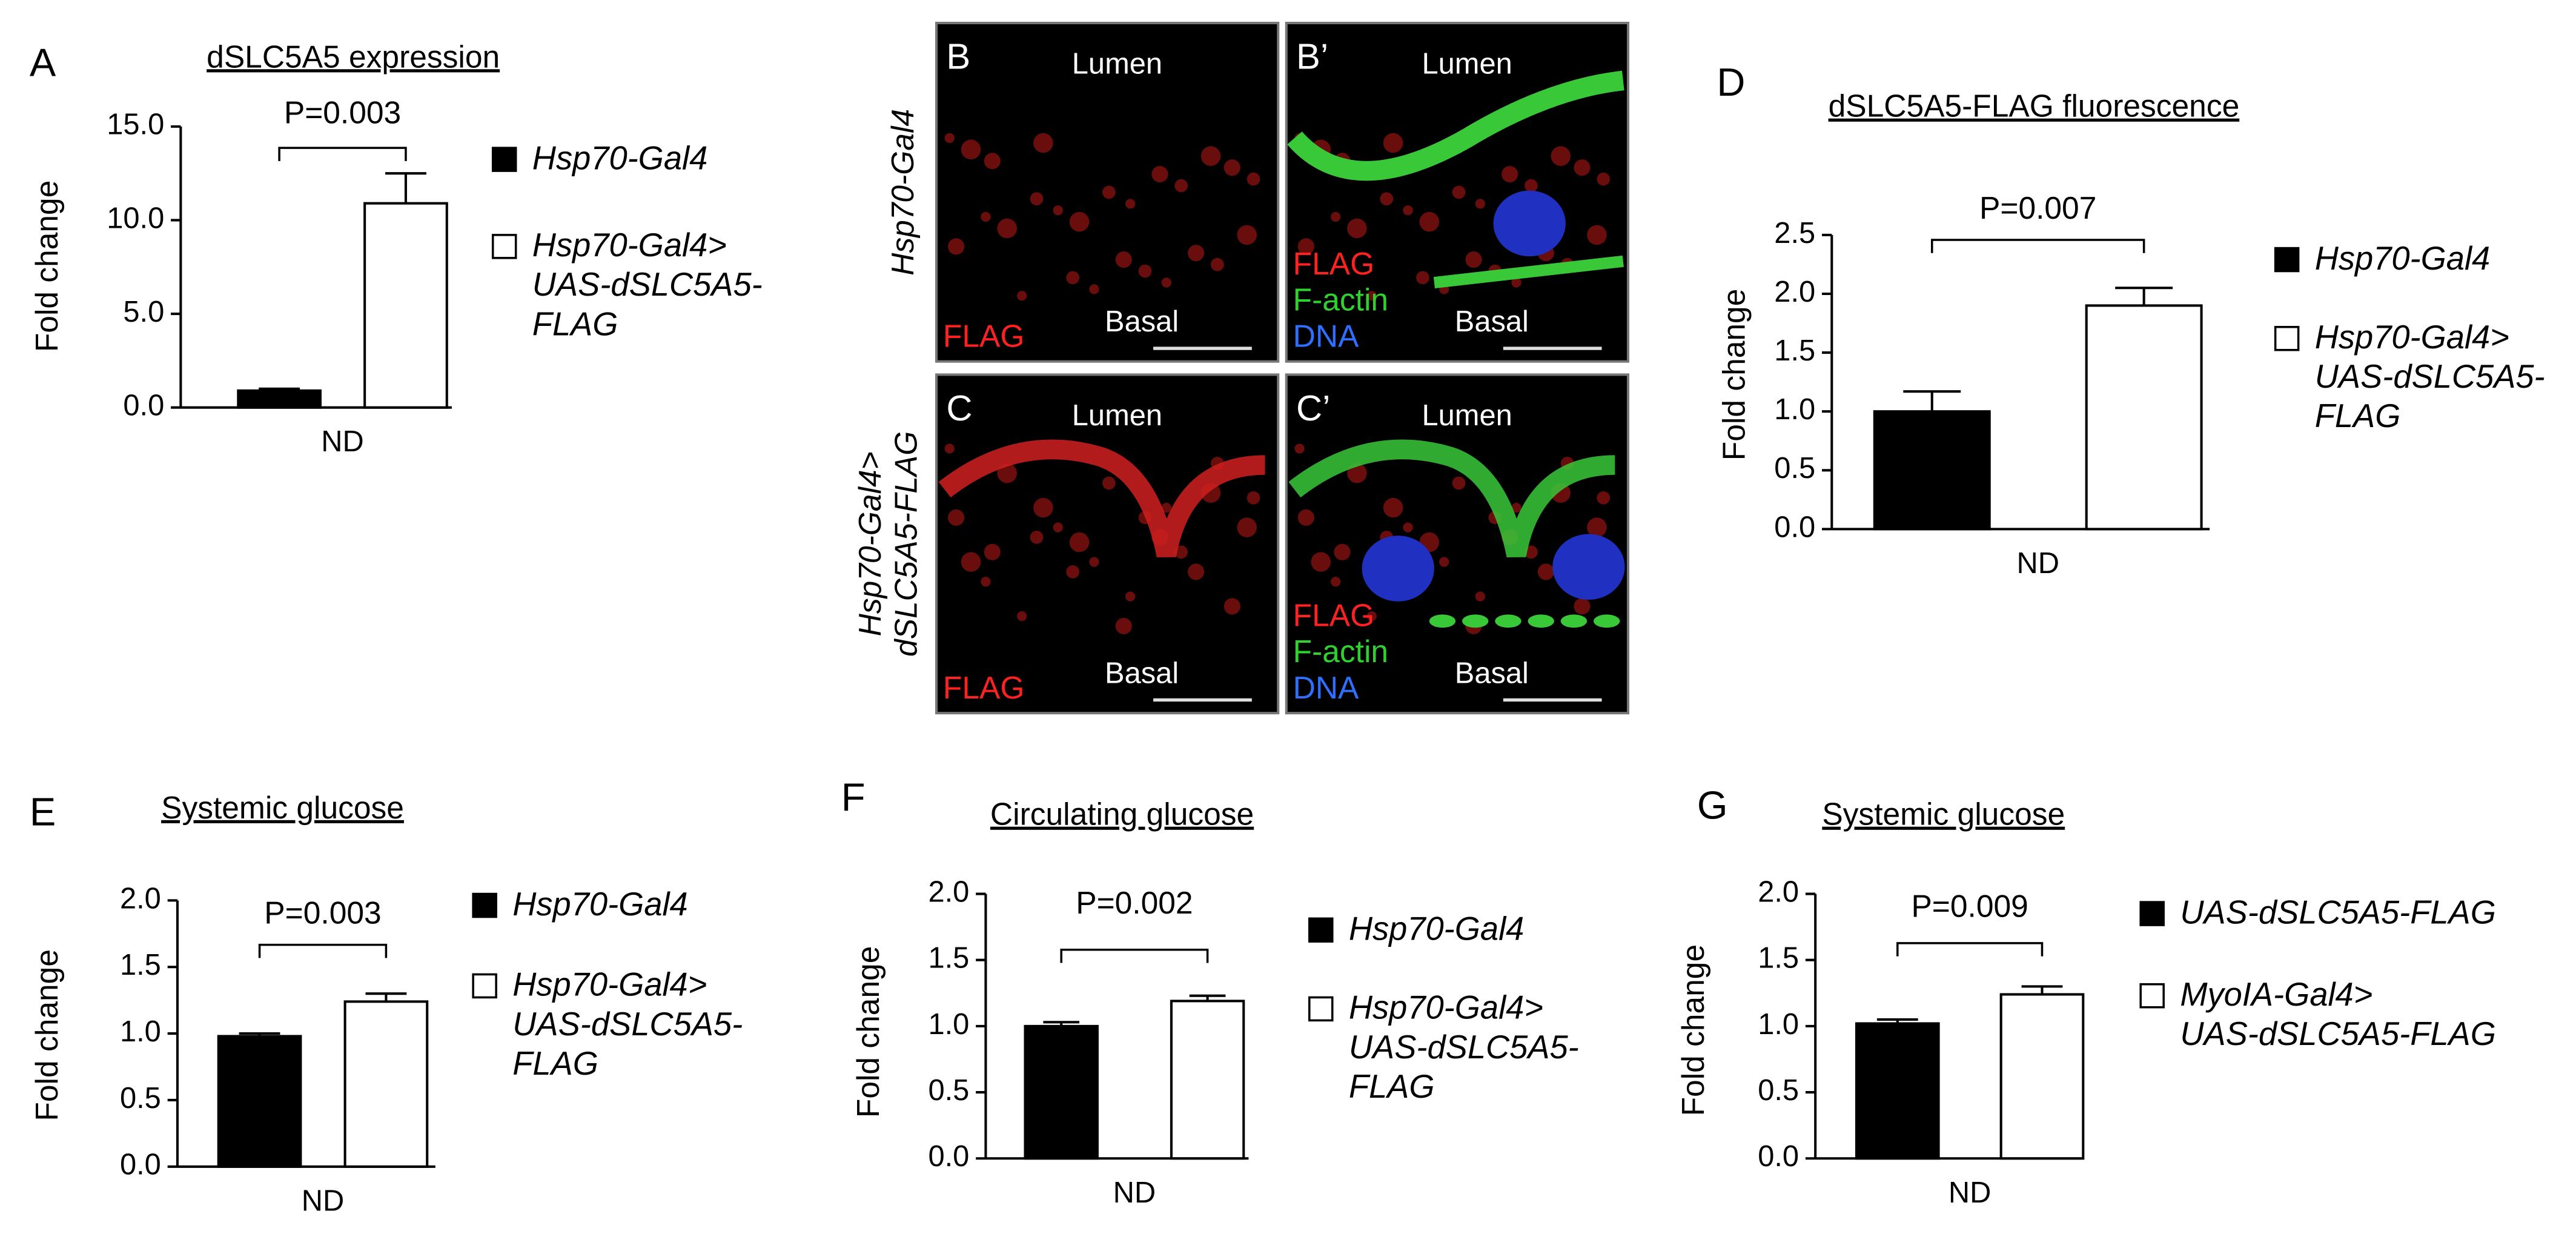 The width and height of the screenshot is (2576, 1234). Describe the element at coordinates (1969, 906) in the screenshot. I see `annotation: P=0.009` at that location.